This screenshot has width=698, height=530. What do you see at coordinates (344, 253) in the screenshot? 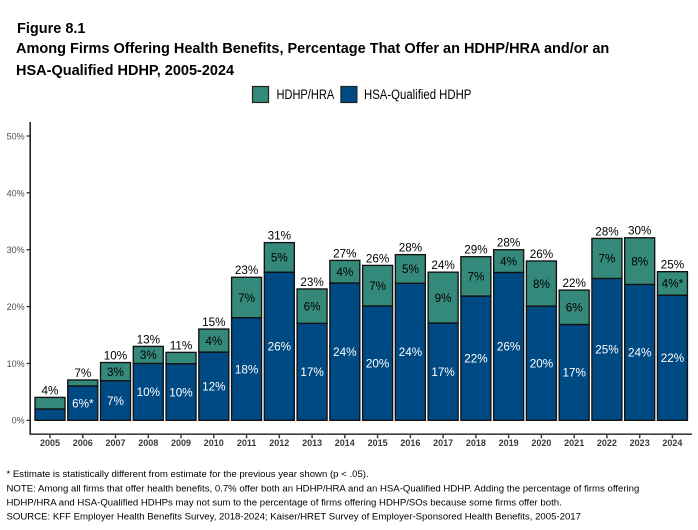
I see `svg-text: 27%` at bounding box center [344, 253].